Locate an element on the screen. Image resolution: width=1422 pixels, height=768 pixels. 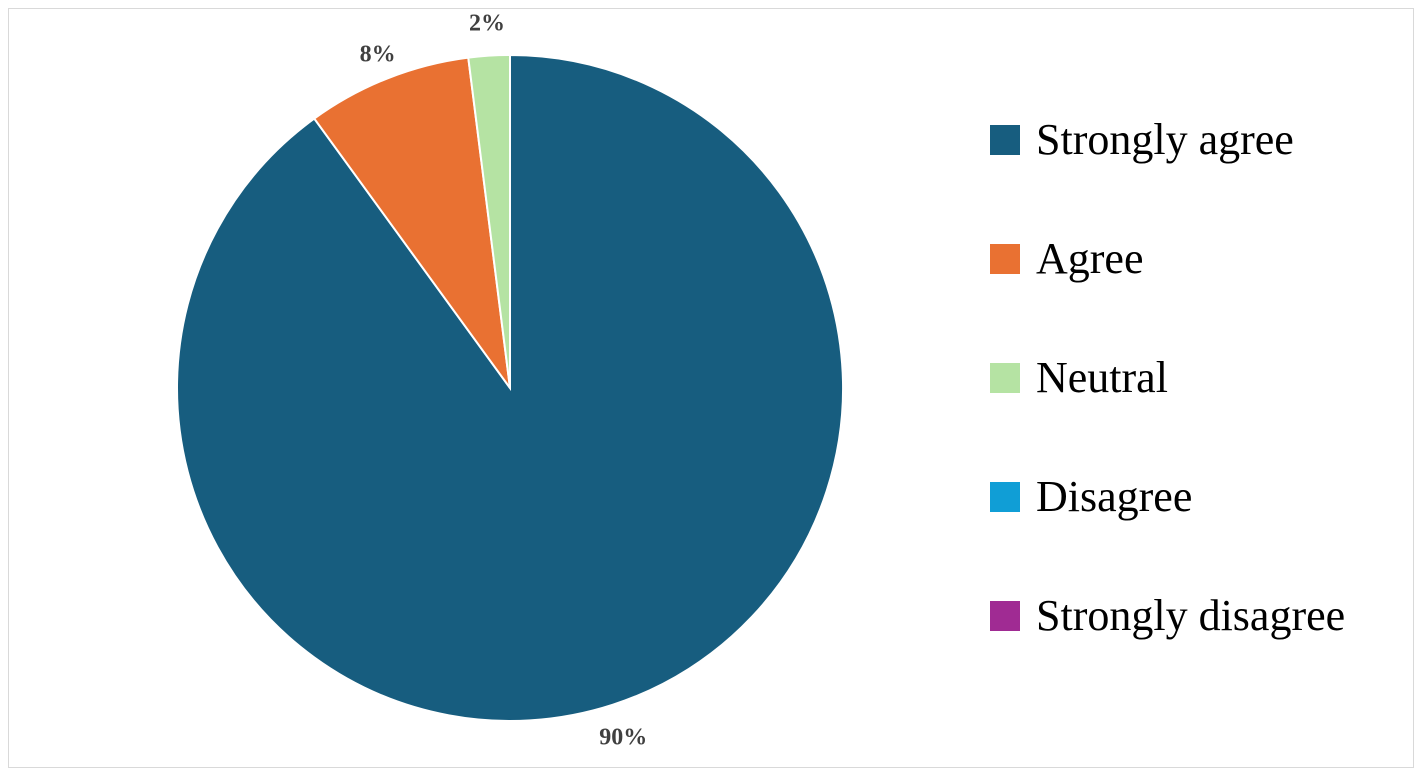
data-label-strongly-agree: 90% is located at coordinates (623, 737).